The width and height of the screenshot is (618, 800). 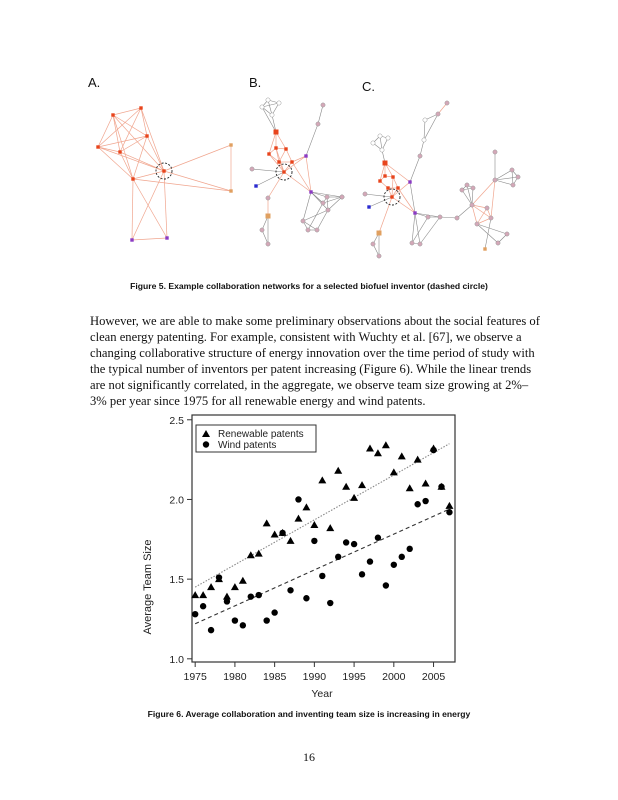 What do you see at coordinates (354, 677) in the screenshot?
I see `x-tick-label: 1995` at bounding box center [354, 677].